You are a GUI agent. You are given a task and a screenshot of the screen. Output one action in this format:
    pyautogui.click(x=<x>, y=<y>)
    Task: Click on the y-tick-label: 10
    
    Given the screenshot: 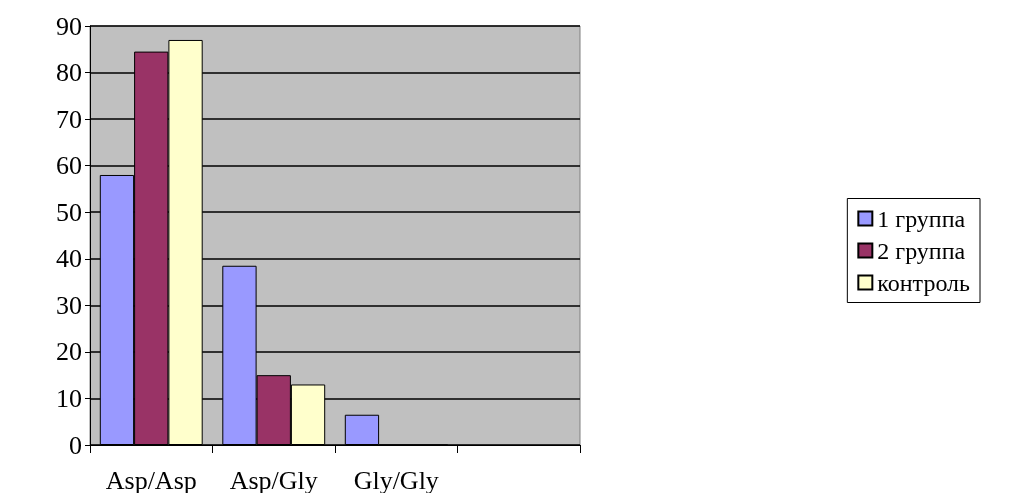 What is the action you would take?
    pyautogui.click(x=69, y=398)
    